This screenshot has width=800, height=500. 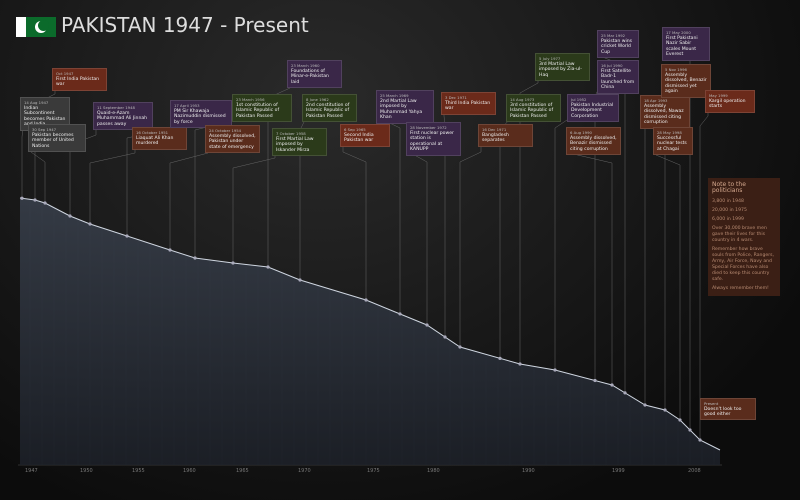 What do you see at coordinates (579, 99) in the screenshot?
I see `event-date: Jul 1952` at bounding box center [579, 99].